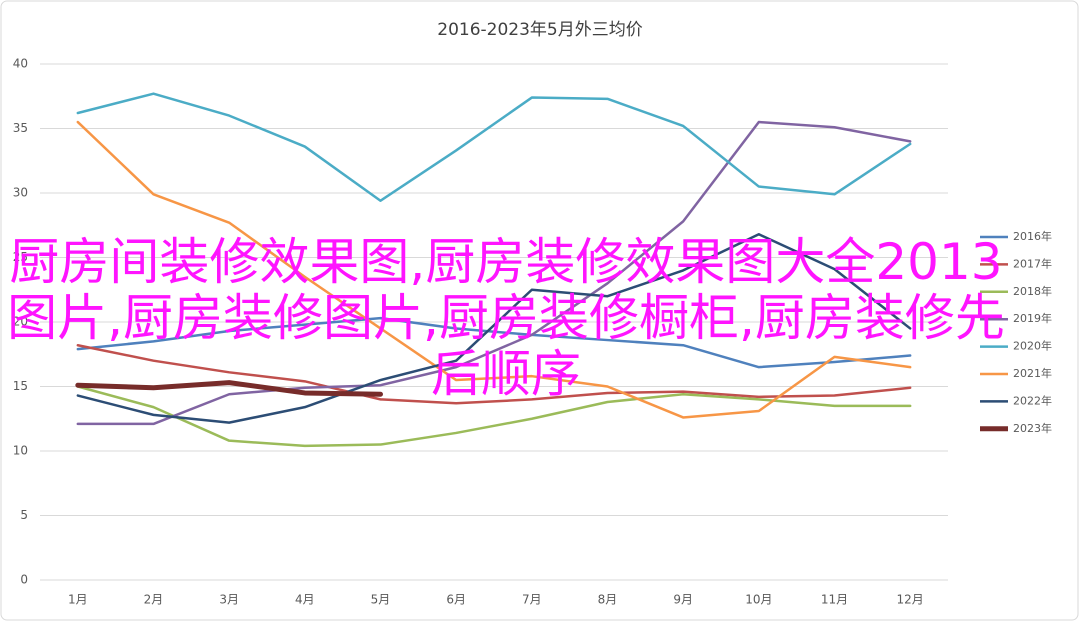 Image resolution: width=1080 pixels, height=622 pixels. What do you see at coordinates (1032, 236) in the screenshot?
I see `legend-label: 2016年` at bounding box center [1032, 236].